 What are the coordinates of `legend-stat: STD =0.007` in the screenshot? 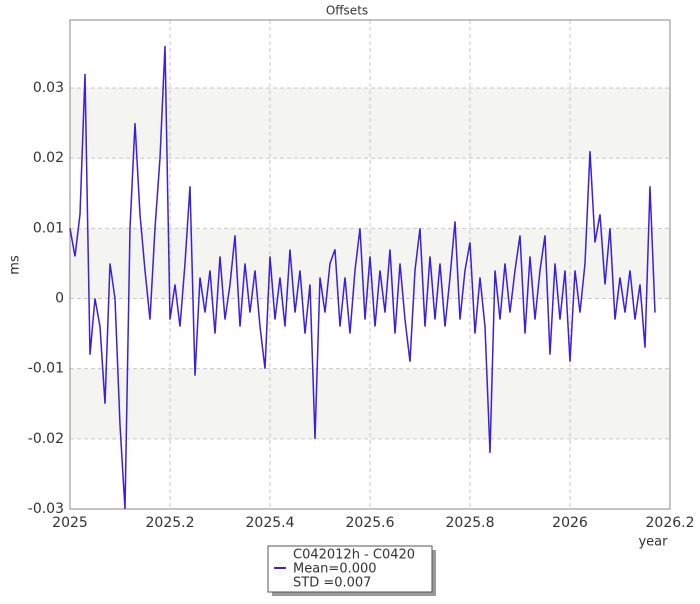 It's located at (332, 583).